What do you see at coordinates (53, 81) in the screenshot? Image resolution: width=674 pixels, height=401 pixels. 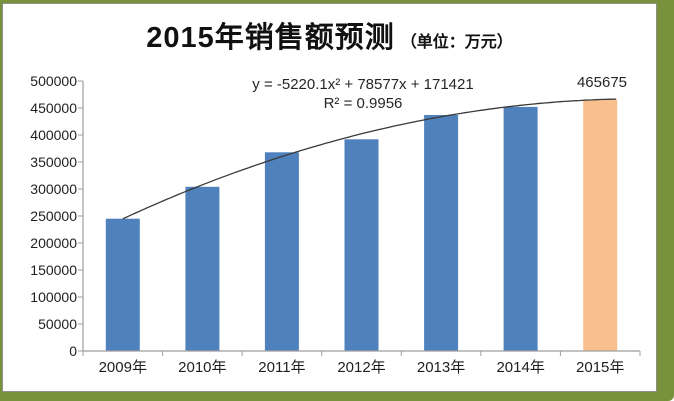 I see `y-axis-tick-label: 500000` at bounding box center [53, 81].